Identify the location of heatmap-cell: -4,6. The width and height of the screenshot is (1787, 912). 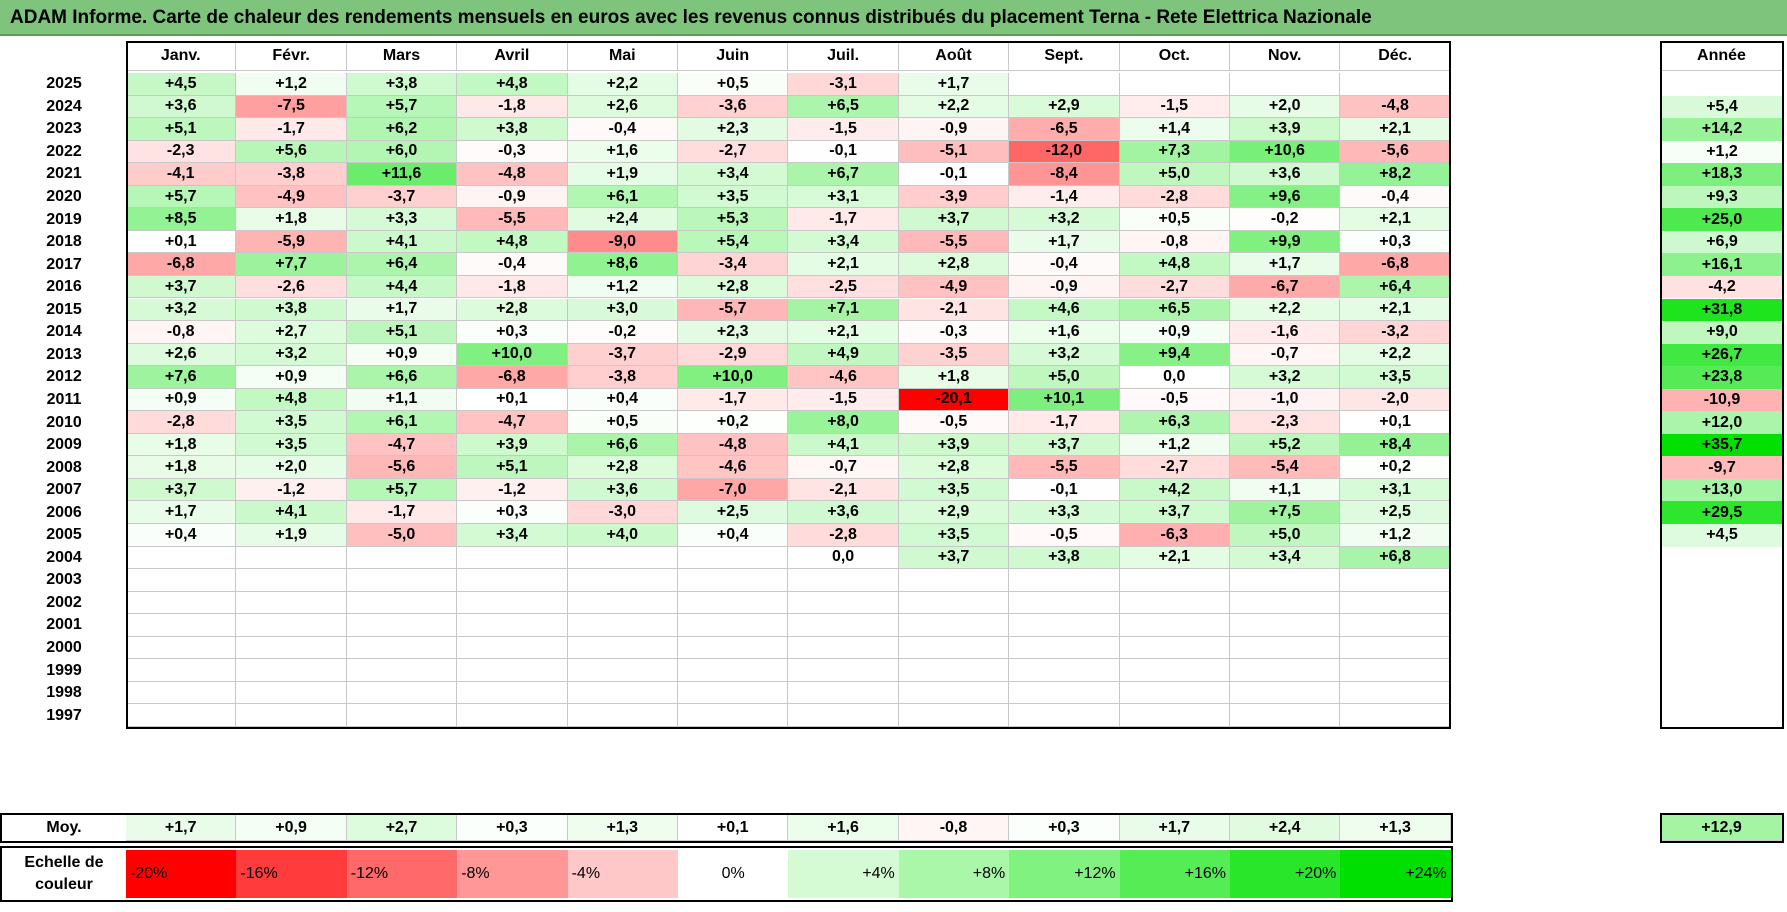
(843, 377).